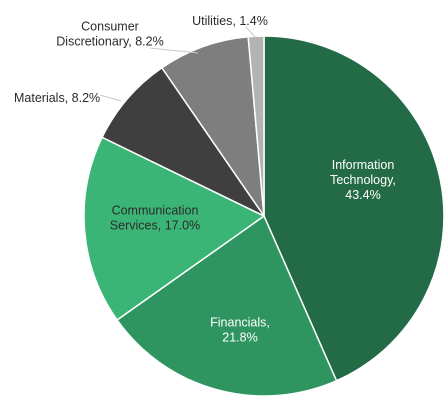  I want to click on pie-slice-consumer-discretionary, so click(213, 126).